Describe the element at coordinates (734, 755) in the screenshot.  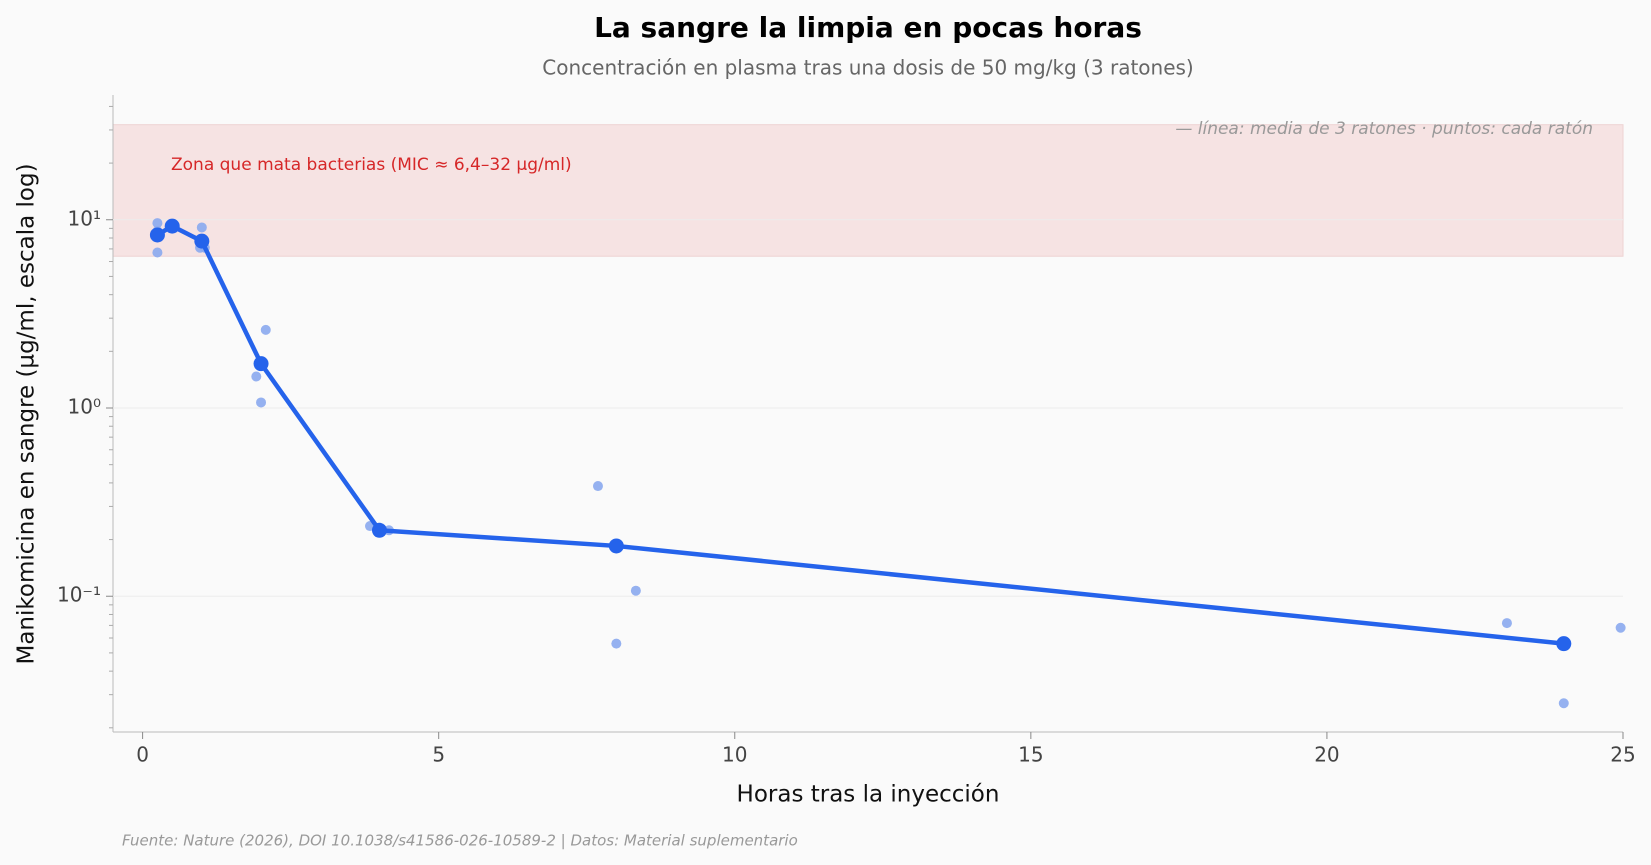
I see `x-tick-label: 10` at that location.